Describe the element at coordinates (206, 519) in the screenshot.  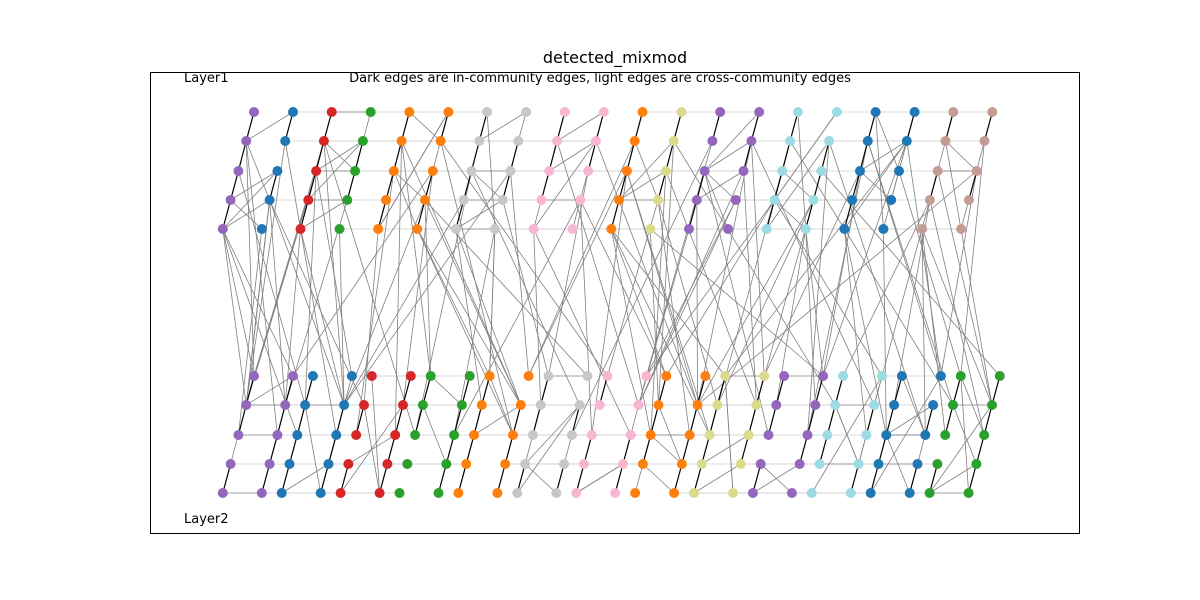
I see `layer2-label: Layer2` at that location.